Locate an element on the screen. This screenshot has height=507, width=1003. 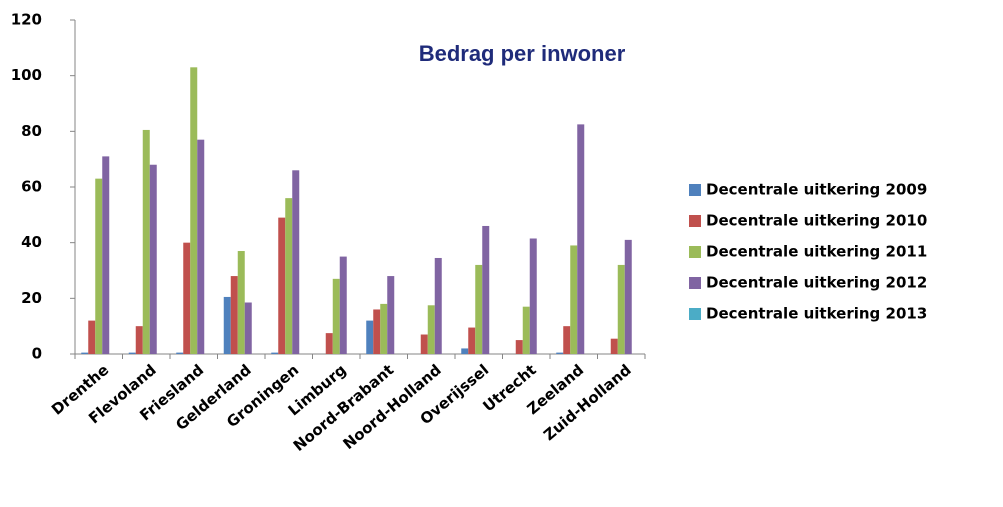
y-tick-label: 40 is located at coordinates (31, 242).